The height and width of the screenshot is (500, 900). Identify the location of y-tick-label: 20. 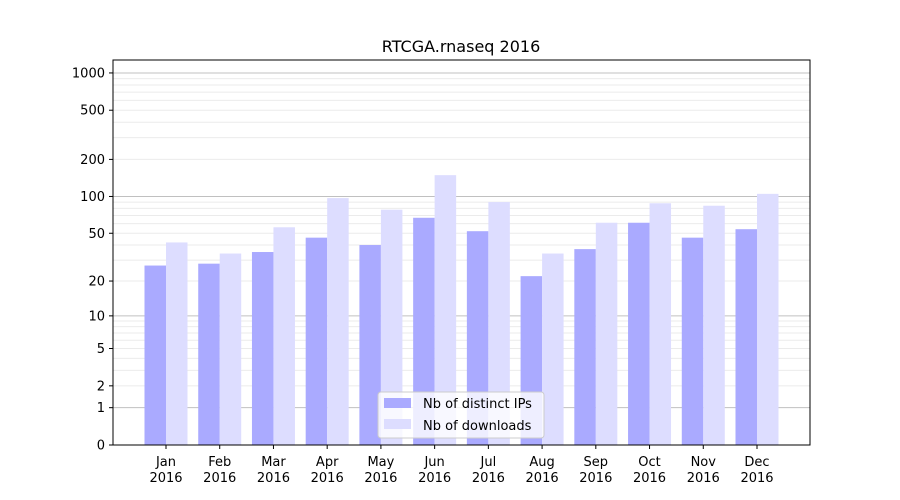
(96, 282).